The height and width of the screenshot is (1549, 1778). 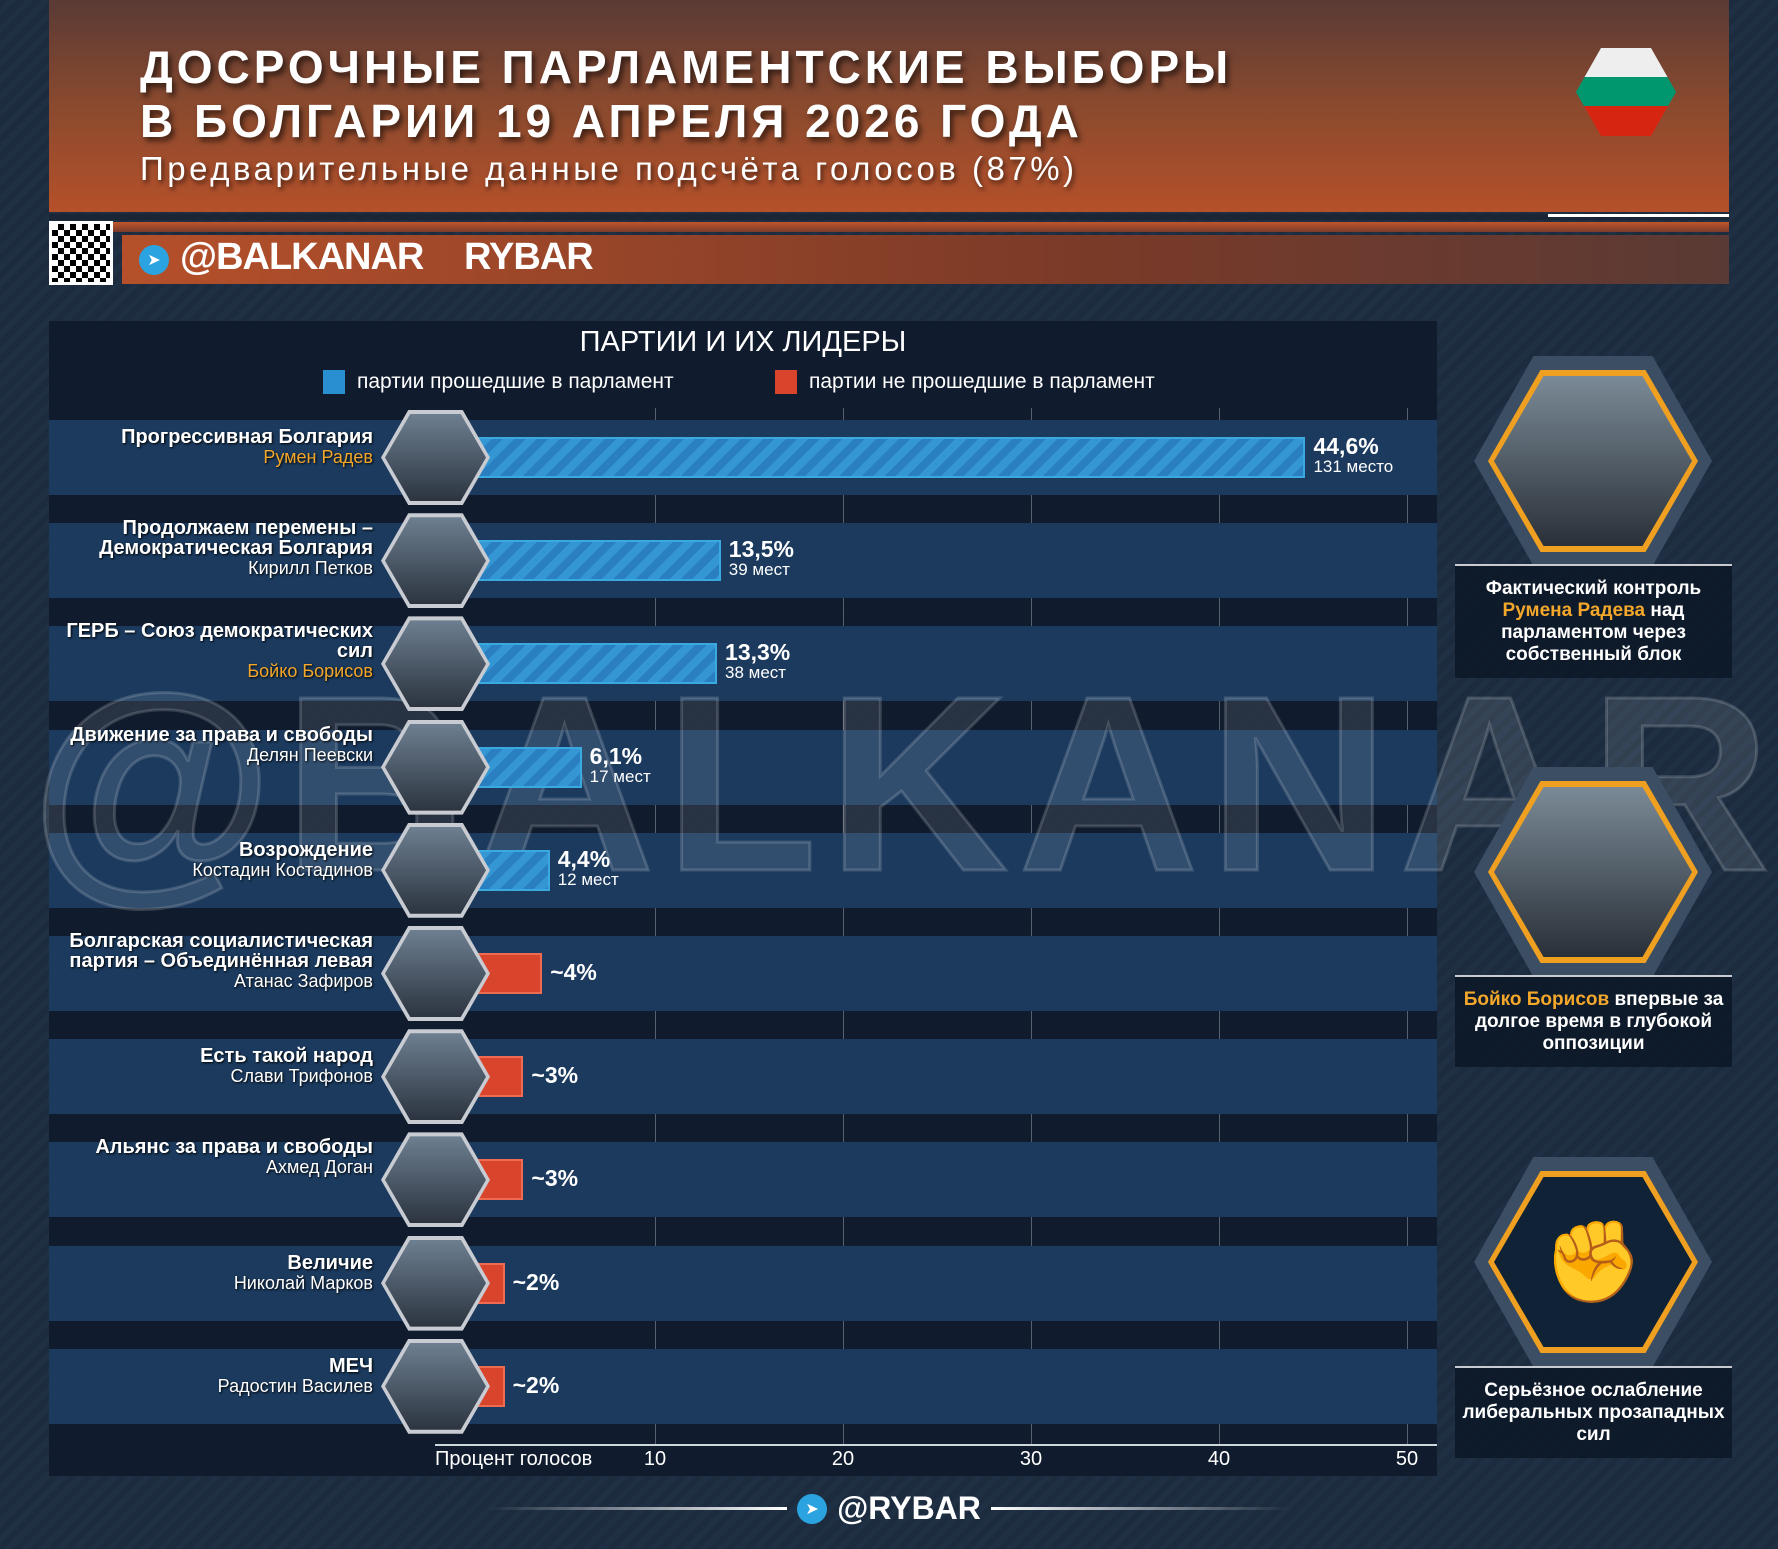 I want to click on party-label: Величие Николай Марков, so click(x=303, y=1273).